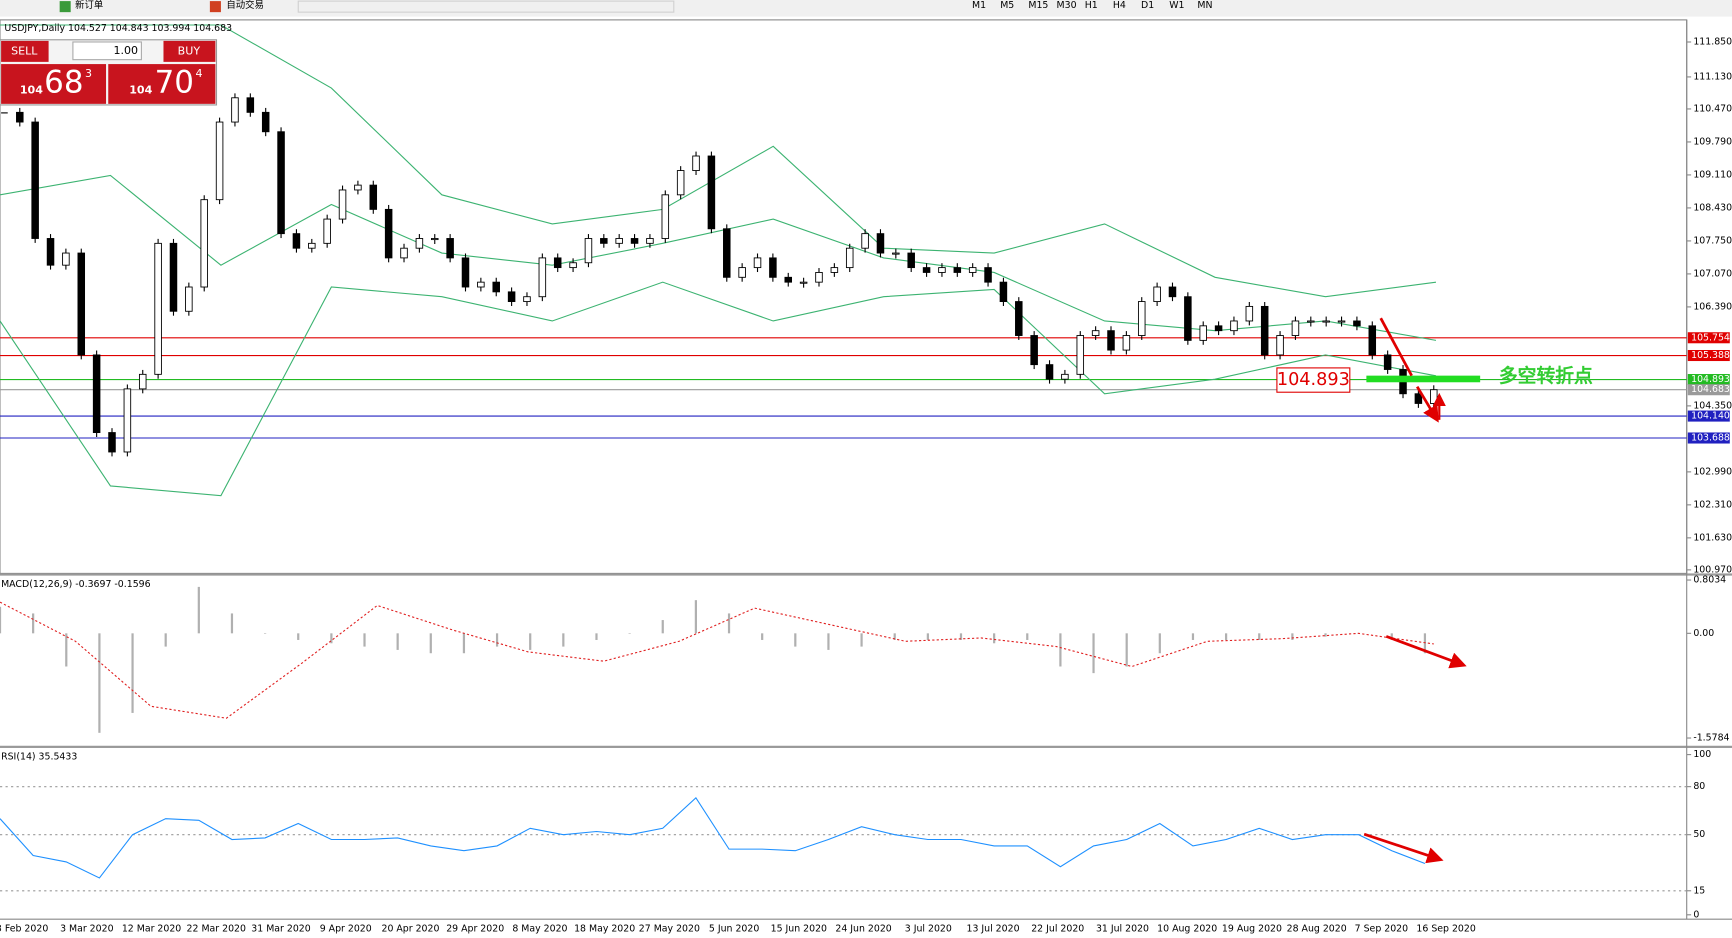 The height and width of the screenshot is (938, 1732). I want to click on ask-main: 70, so click(174, 82).